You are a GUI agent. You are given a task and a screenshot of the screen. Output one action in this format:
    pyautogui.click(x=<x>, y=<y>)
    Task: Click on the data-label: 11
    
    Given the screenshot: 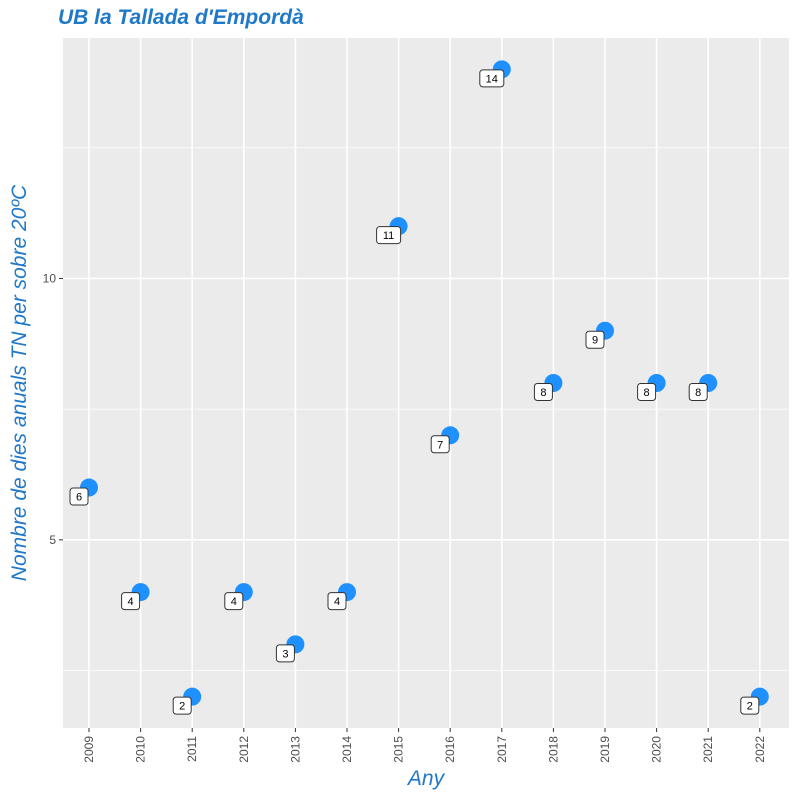 What is the action you would take?
    pyautogui.click(x=389, y=235)
    